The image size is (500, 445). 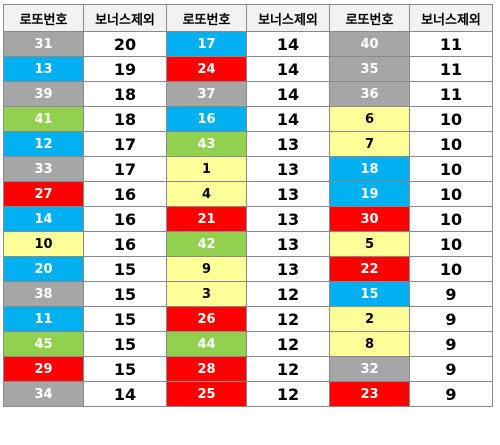 What do you see at coordinates (43, 394) in the screenshot?
I see `lotto-number-cell: 34` at bounding box center [43, 394].